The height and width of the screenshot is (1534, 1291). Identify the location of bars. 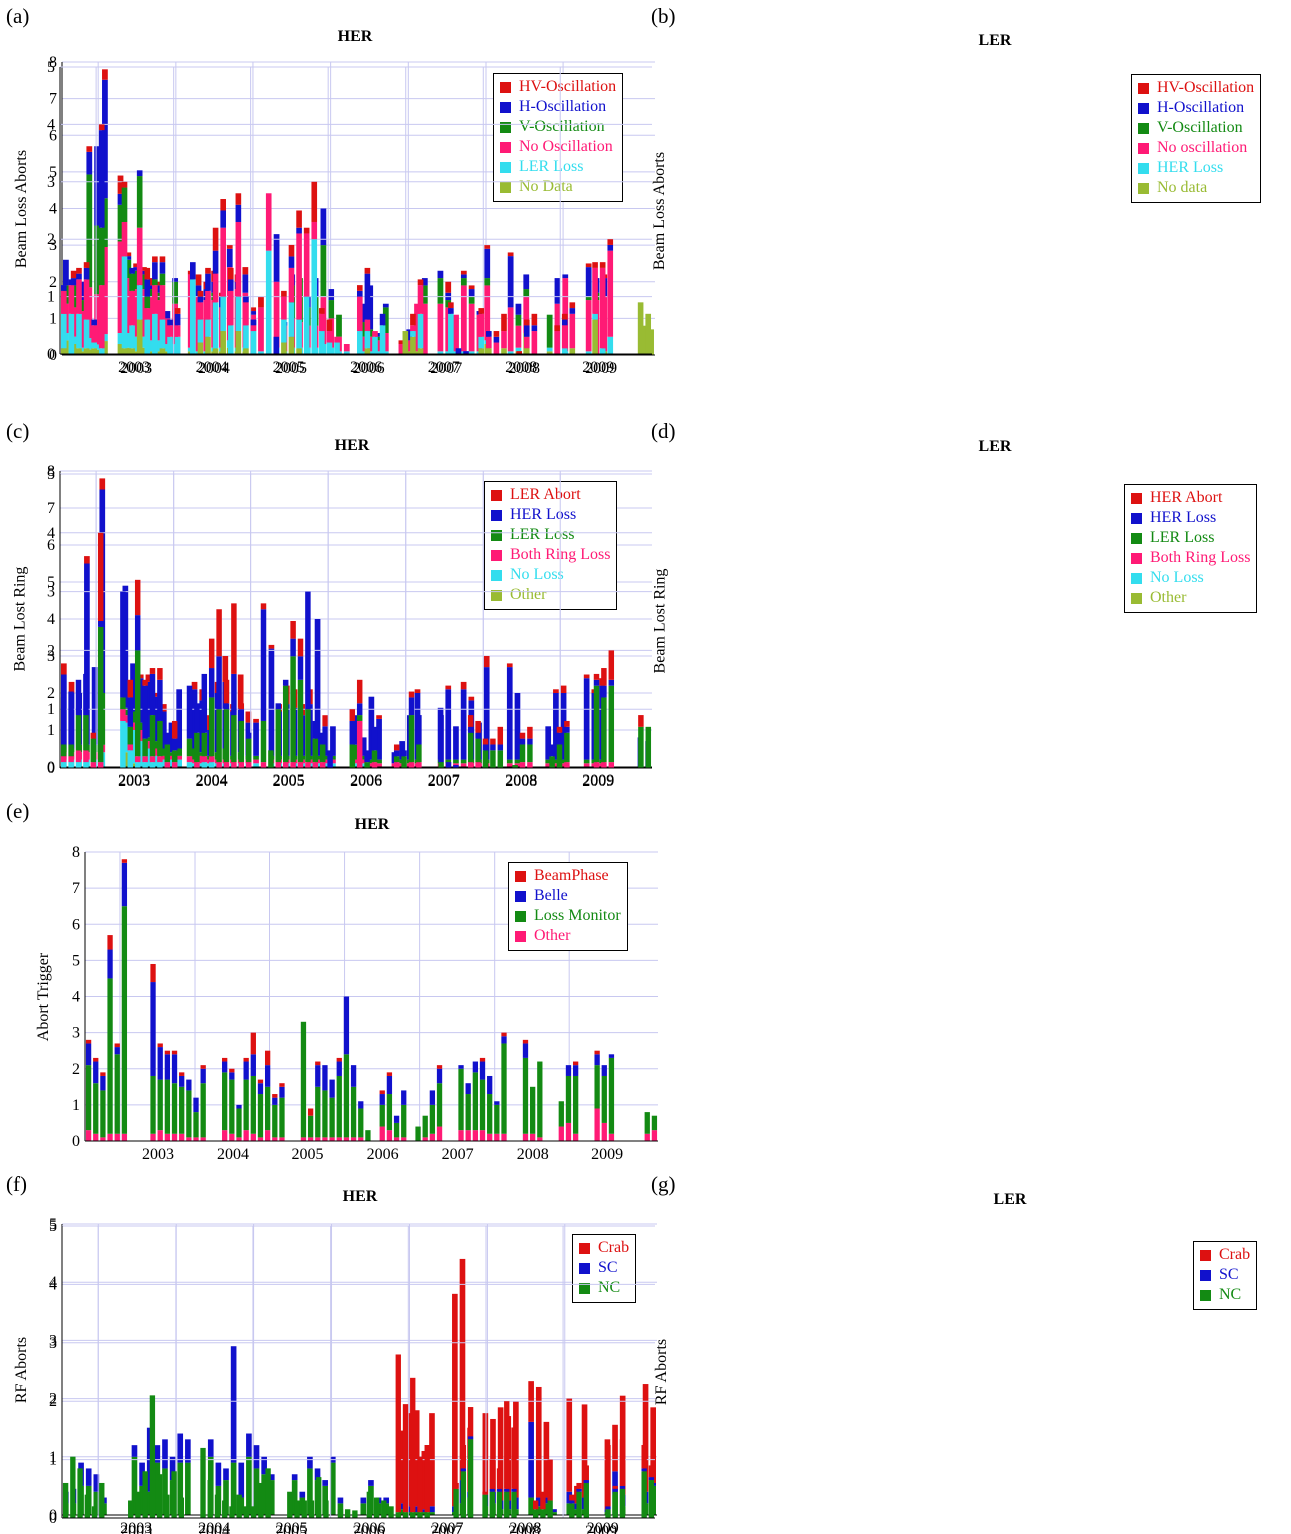
(359, 1386).